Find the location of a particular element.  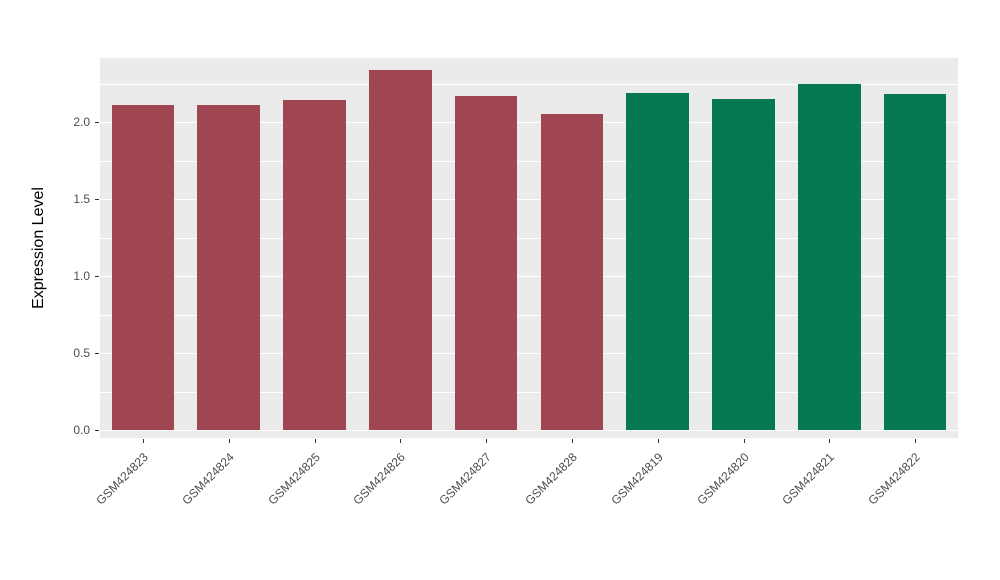

y-tick-label: 1.5 is located at coordinates (81, 199).